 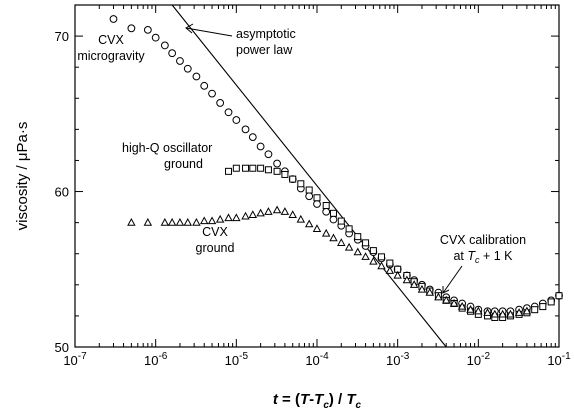 What do you see at coordinates (167, 156) in the screenshot?
I see `annotation-high-q-oscillator: high-Q oscillator ground` at bounding box center [167, 156].